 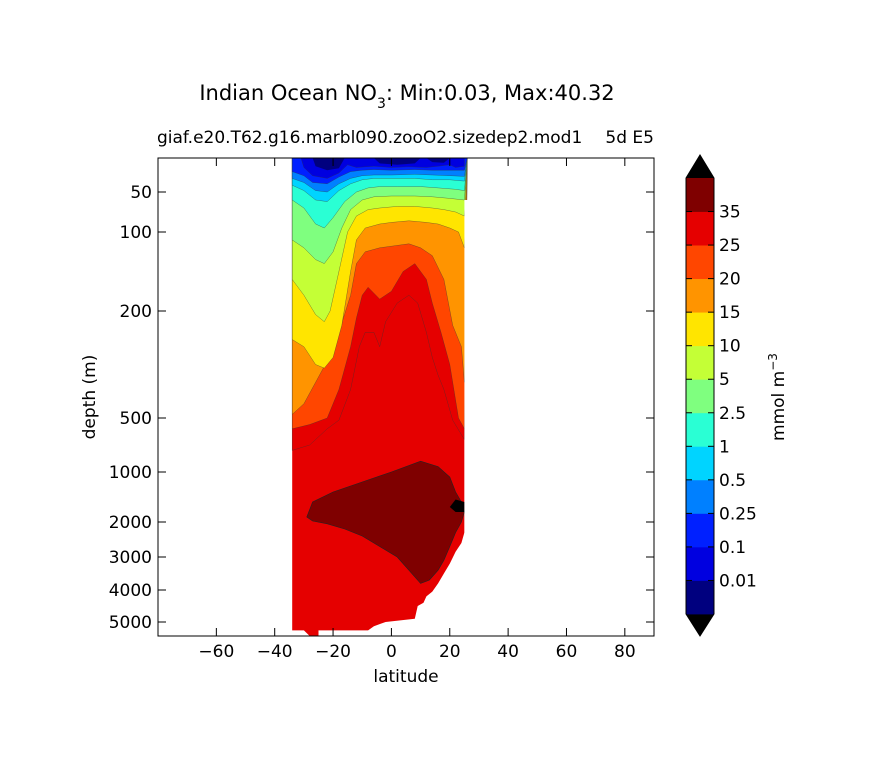 I want to click on x-tick-label: 80, so click(x=625, y=652).